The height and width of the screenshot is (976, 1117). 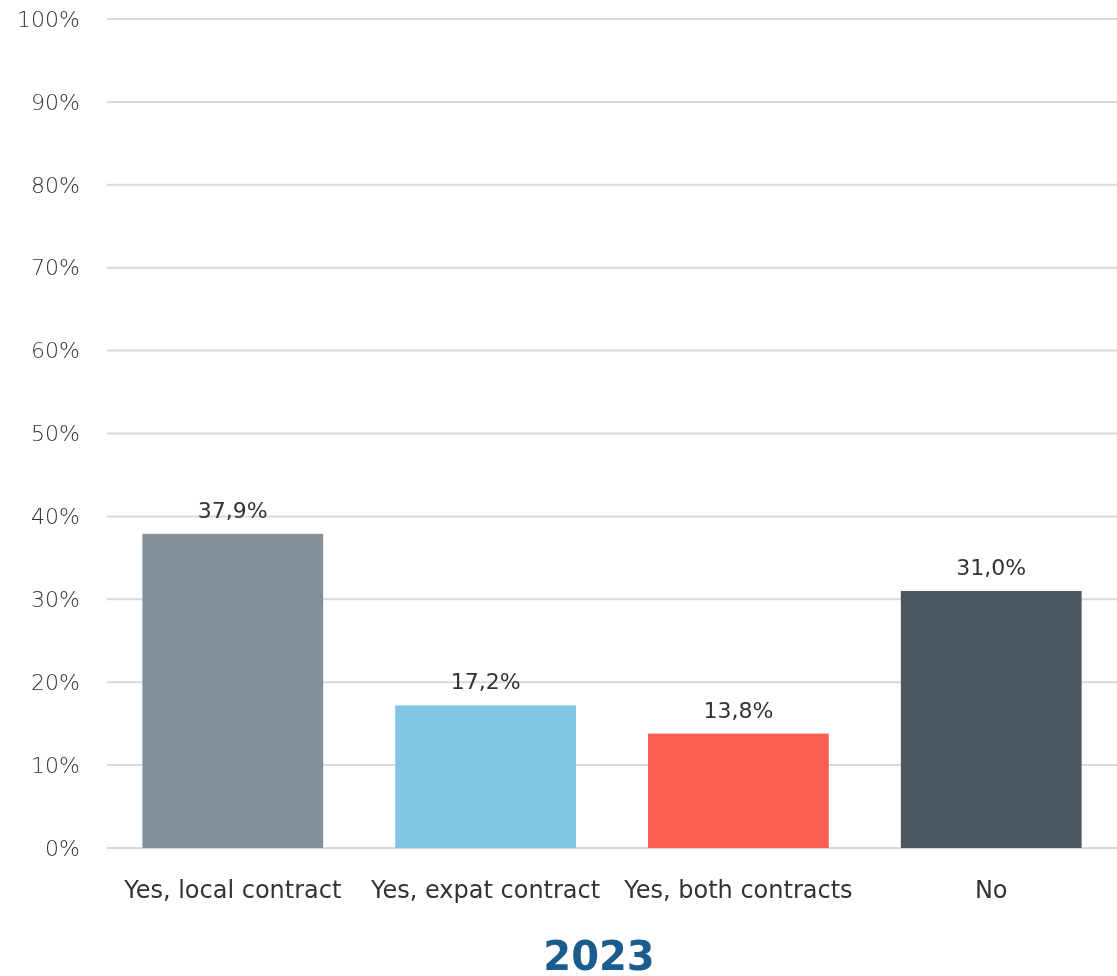 I want to click on y-tick-label: 100%, so click(x=48, y=19).